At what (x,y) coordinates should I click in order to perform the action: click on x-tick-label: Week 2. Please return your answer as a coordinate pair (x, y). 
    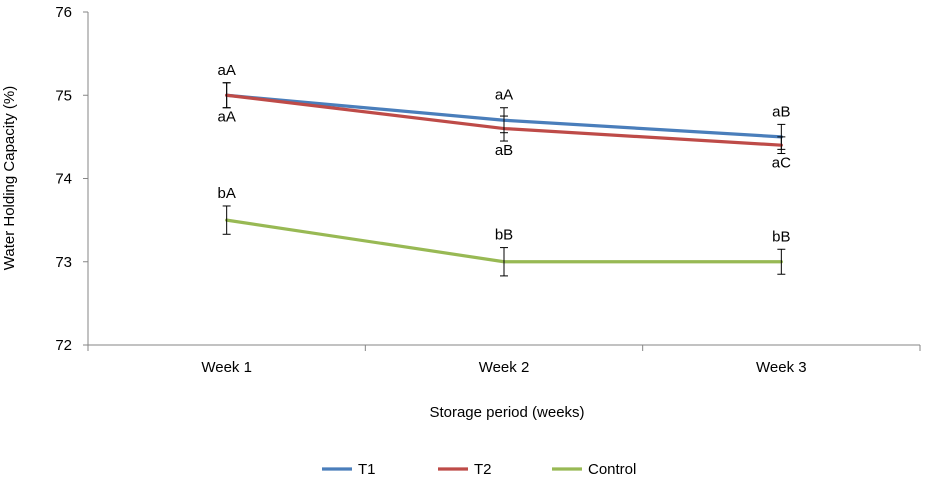
    Looking at the image, I should click on (504, 367).